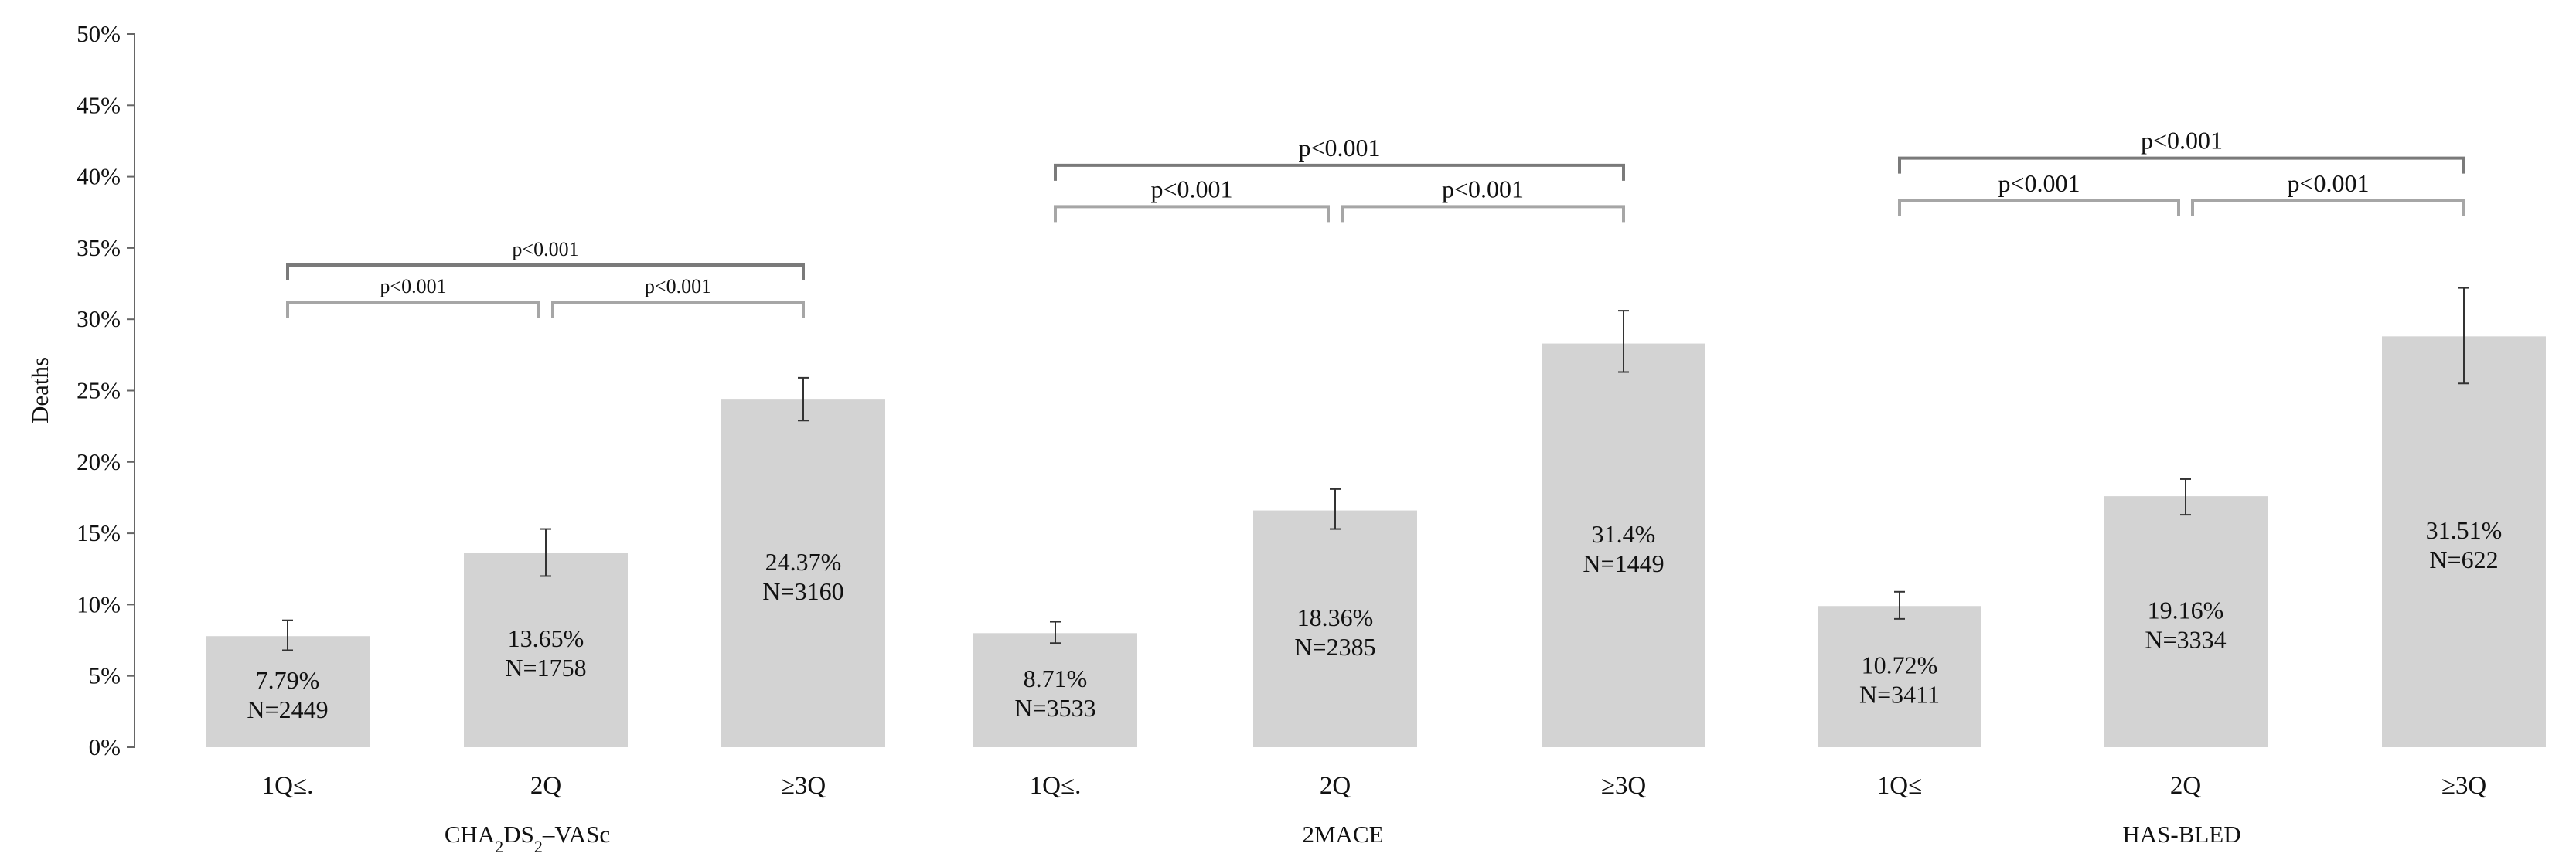  Describe the element at coordinates (1899, 695) in the screenshot. I see `bar-n-label: N=3411` at that location.